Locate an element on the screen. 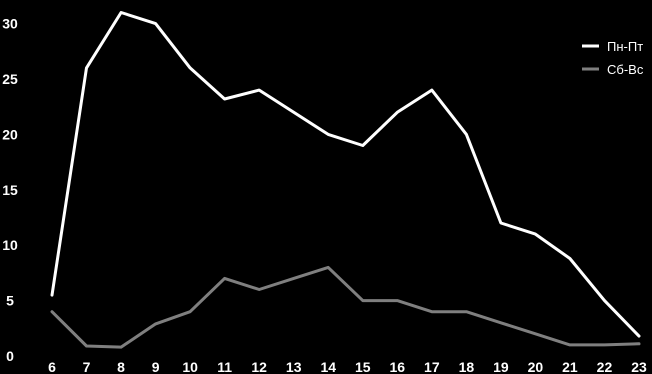 This screenshot has width=652, height=374. y-tick-label: 30 is located at coordinates (10, 24).